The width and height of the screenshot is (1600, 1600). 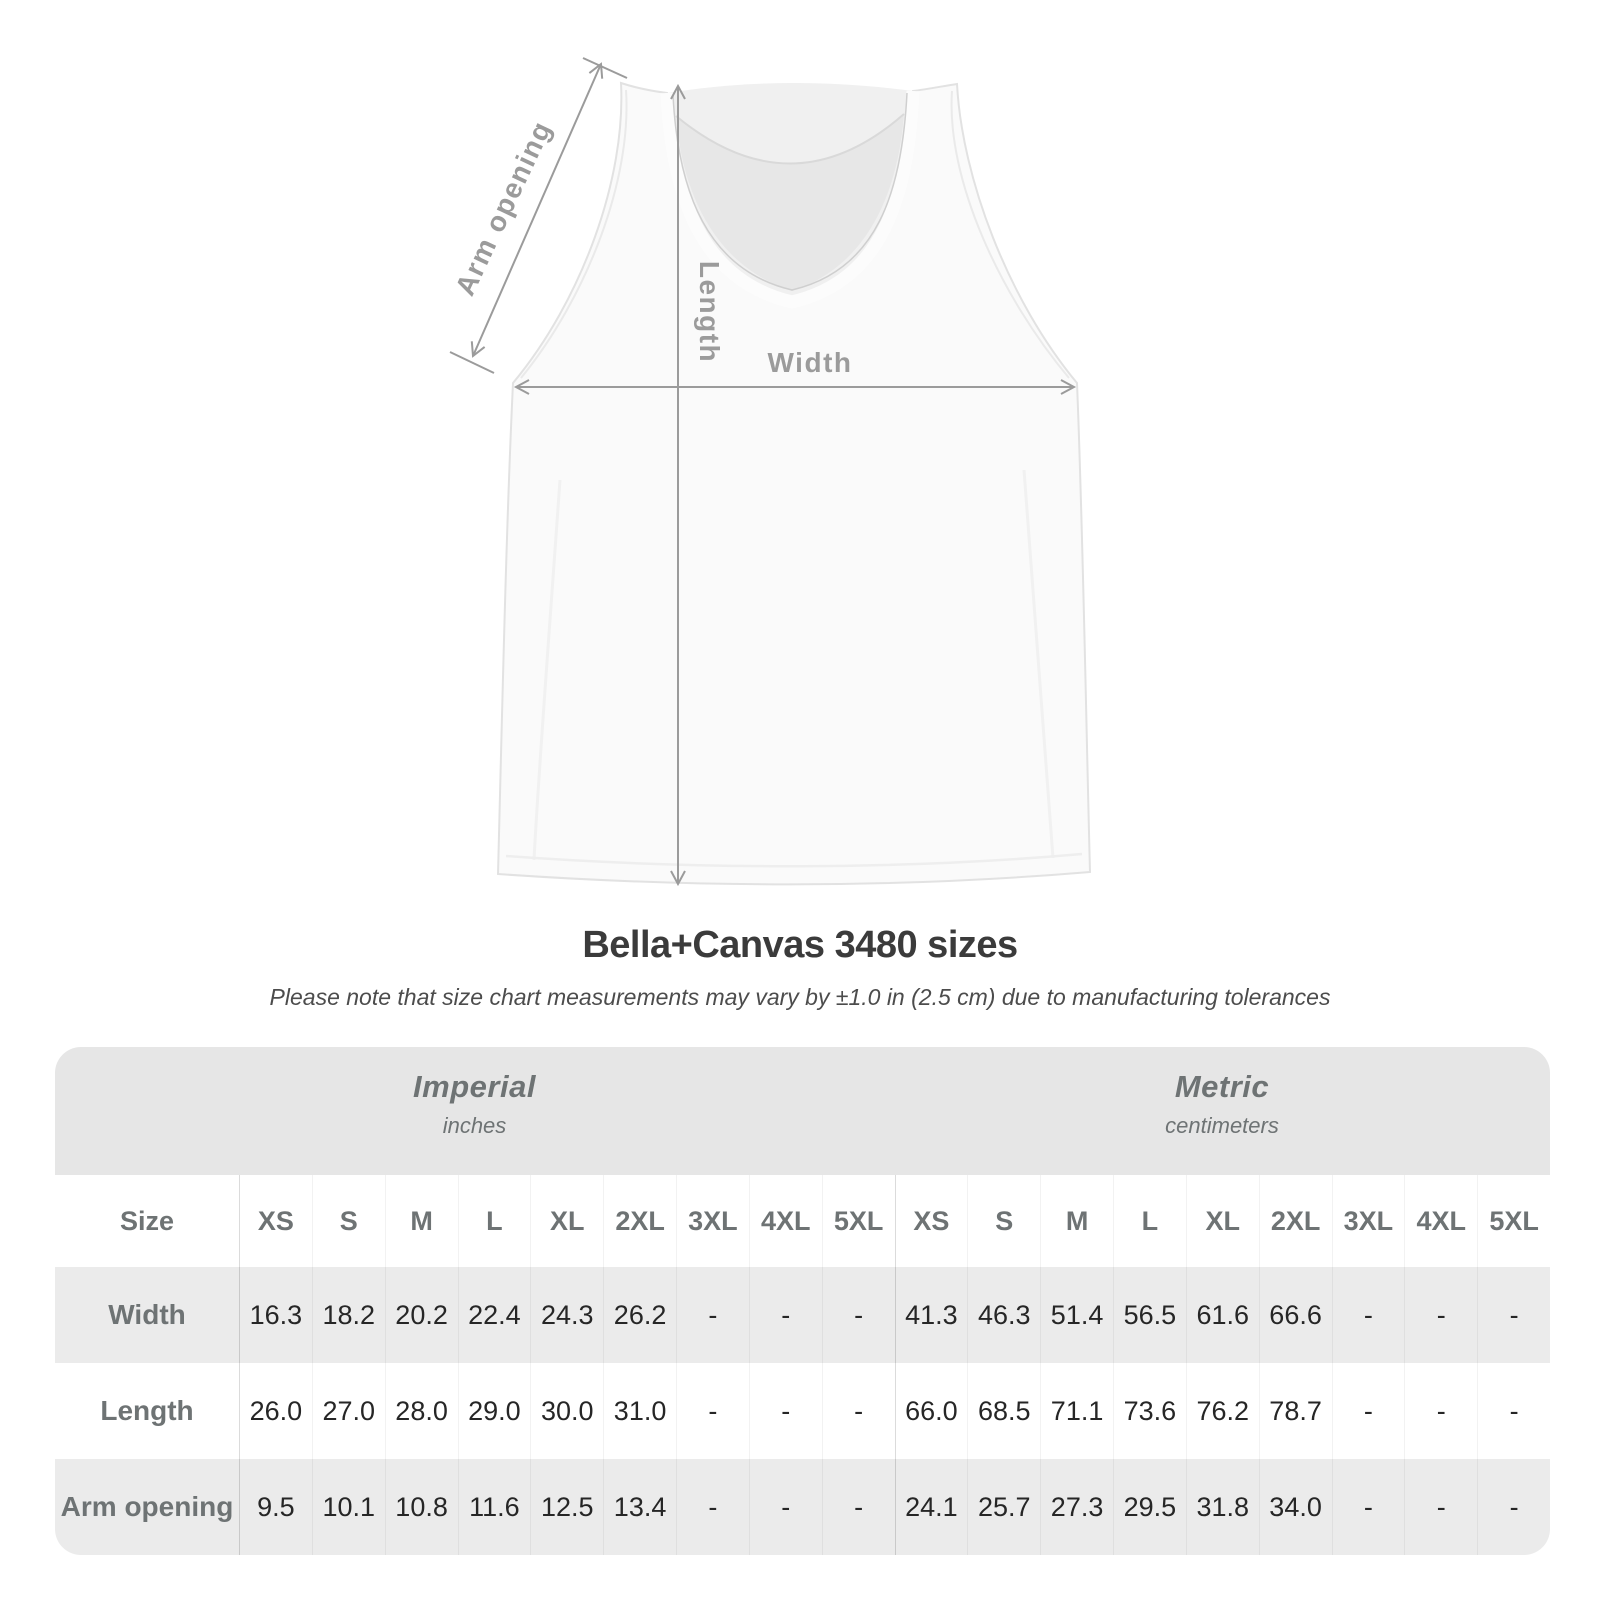 I want to click on measurement-cell: 31.8, so click(x=1222, y=1507).